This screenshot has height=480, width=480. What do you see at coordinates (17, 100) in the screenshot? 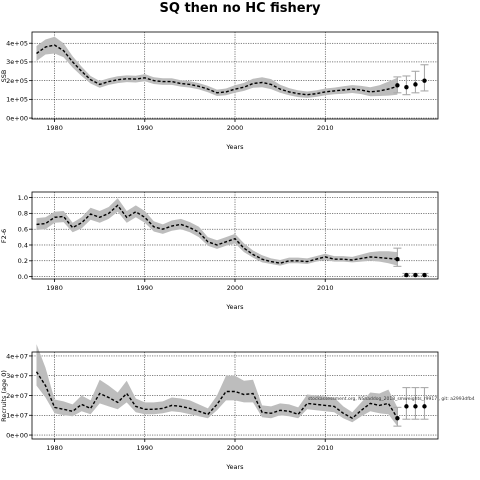
I see `y-tick-label: 1e+05` at bounding box center [17, 100].